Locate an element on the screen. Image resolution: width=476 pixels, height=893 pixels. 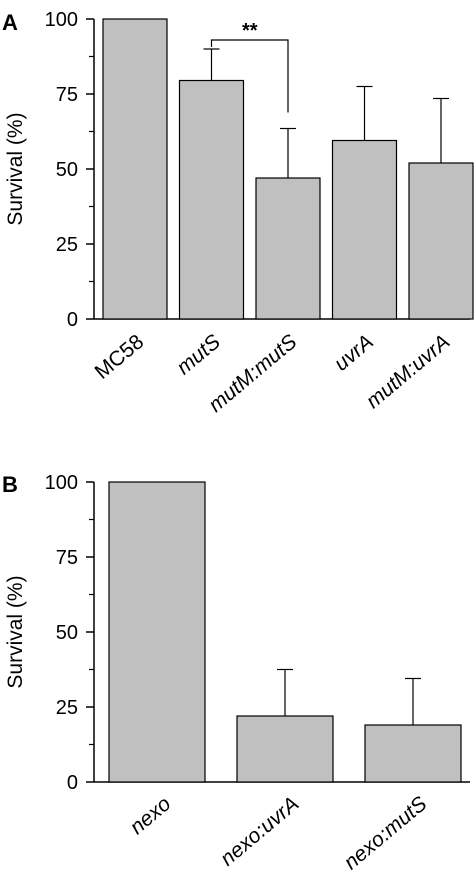
panel-letter: B is located at coordinates (10, 484).